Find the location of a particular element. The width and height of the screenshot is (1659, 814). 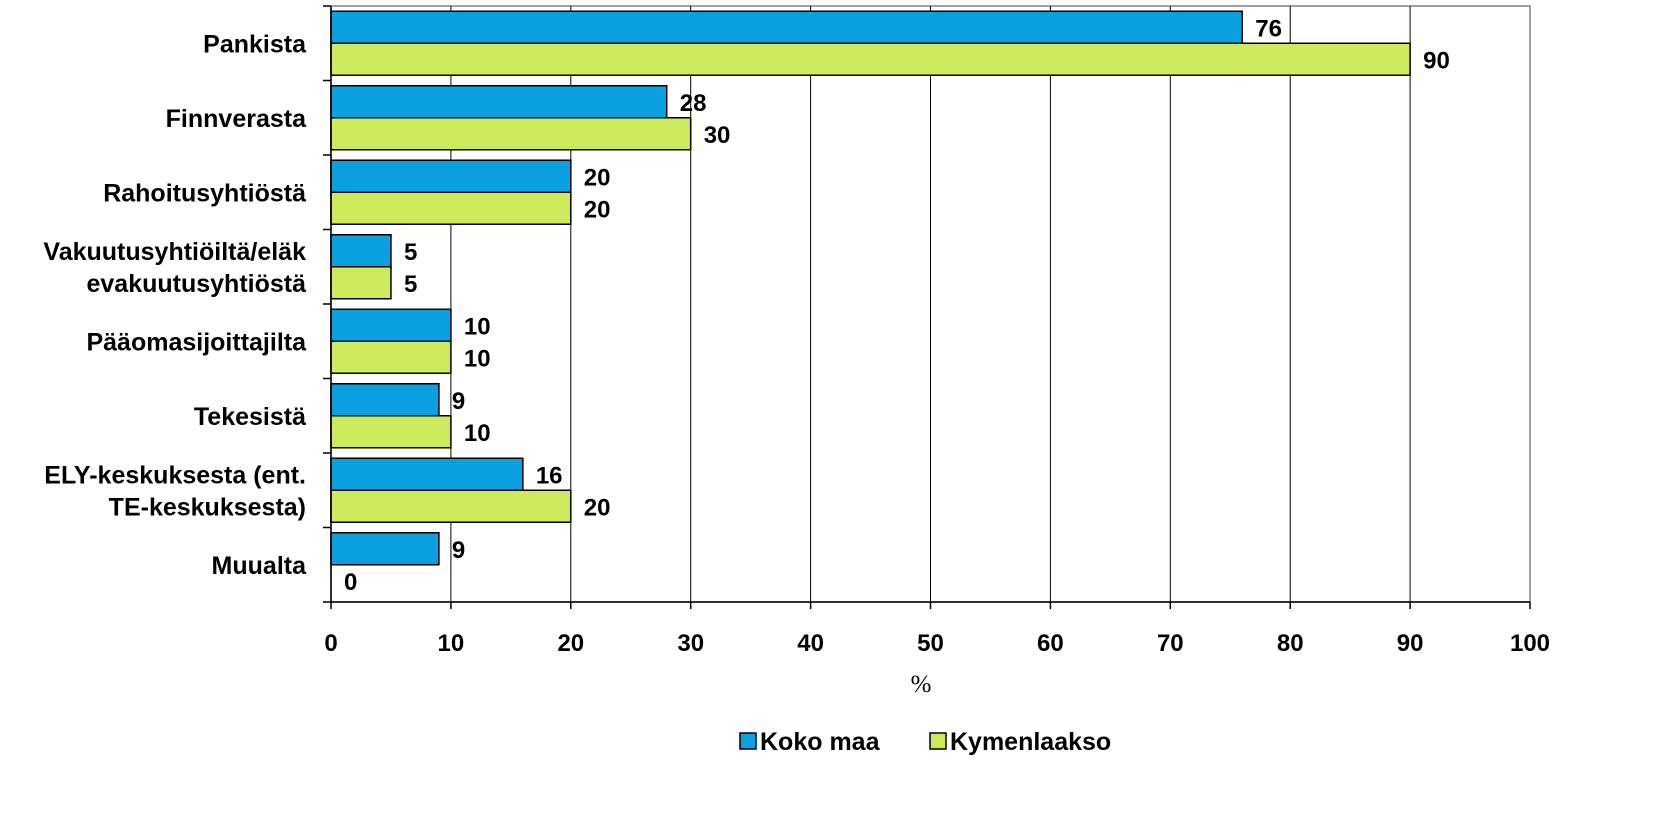

x-axis-title: % is located at coordinates (921, 684).